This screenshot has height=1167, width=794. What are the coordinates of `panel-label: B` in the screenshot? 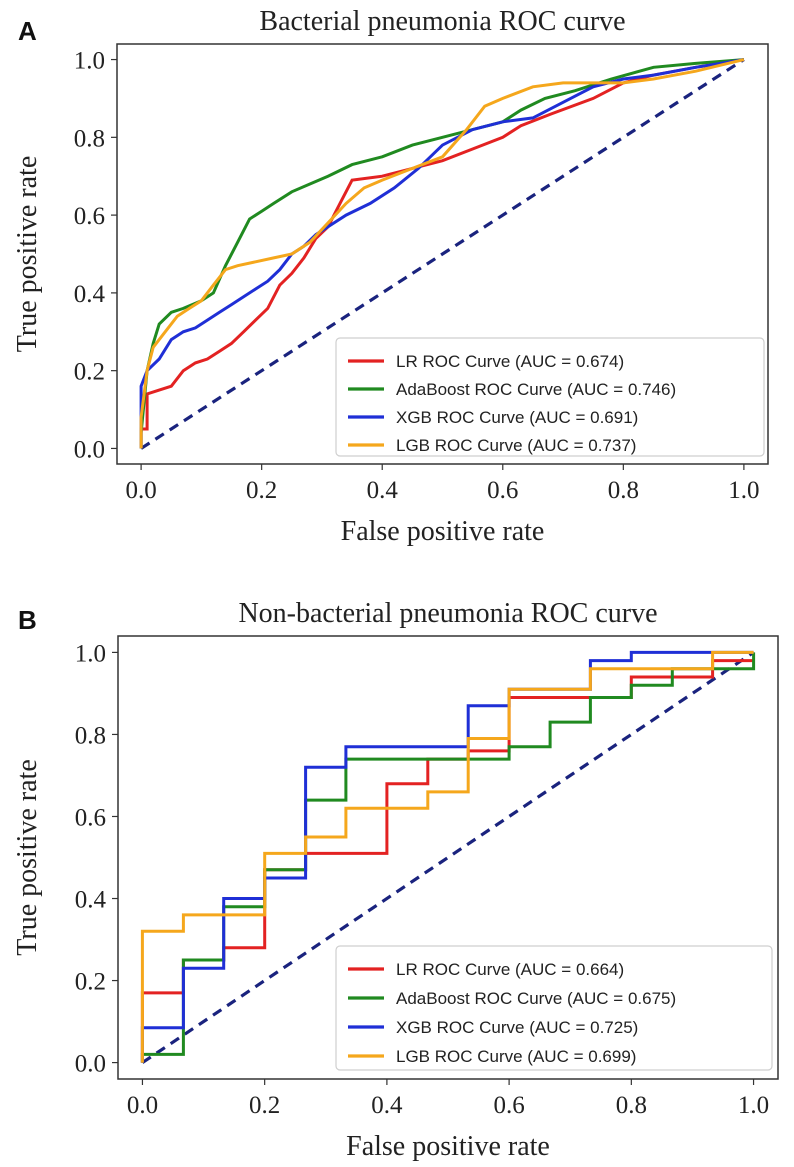 It's located at (27, 620).